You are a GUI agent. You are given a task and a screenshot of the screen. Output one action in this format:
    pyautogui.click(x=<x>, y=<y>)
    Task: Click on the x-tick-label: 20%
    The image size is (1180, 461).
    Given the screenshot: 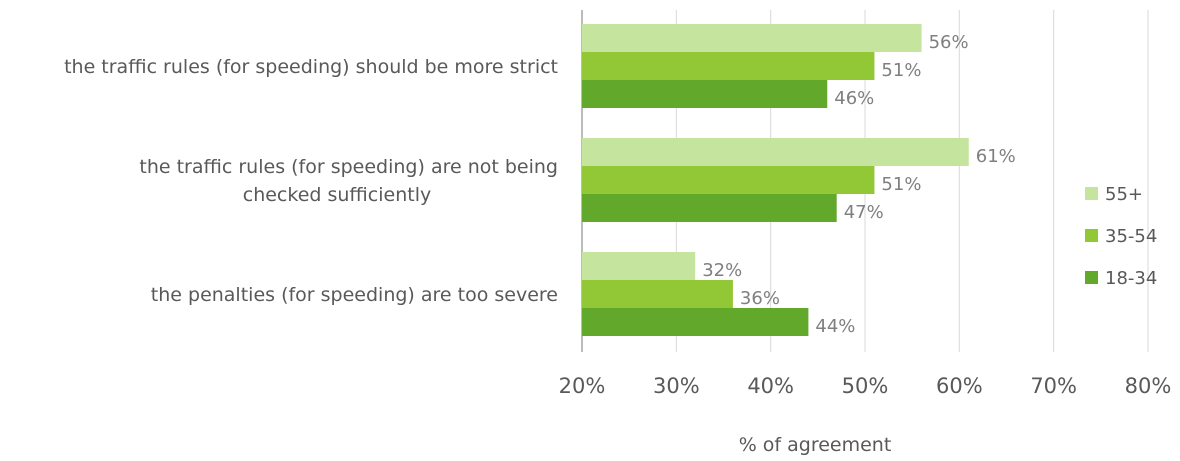 What is the action you would take?
    pyautogui.click(x=582, y=386)
    